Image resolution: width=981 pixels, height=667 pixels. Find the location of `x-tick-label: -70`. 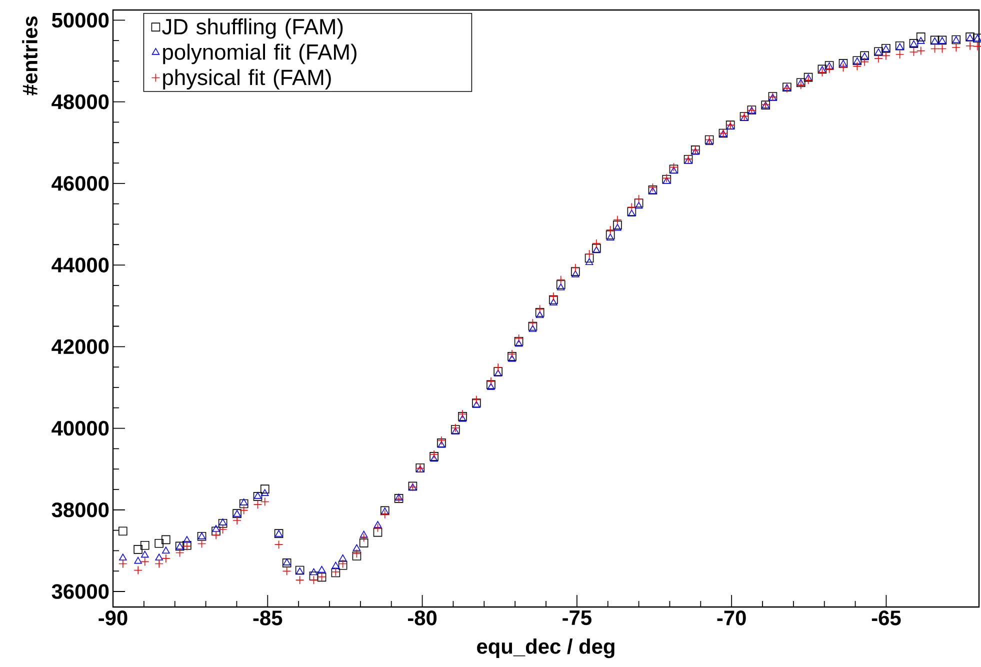

x-tick-label: -70 is located at coordinates (731, 618).